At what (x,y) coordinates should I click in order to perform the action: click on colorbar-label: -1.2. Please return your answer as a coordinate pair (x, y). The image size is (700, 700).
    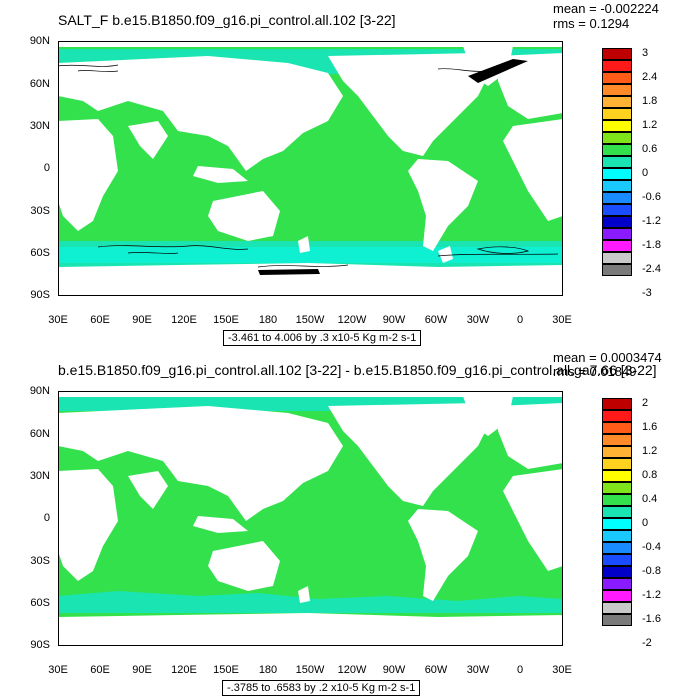
    Looking at the image, I should click on (651, 221).